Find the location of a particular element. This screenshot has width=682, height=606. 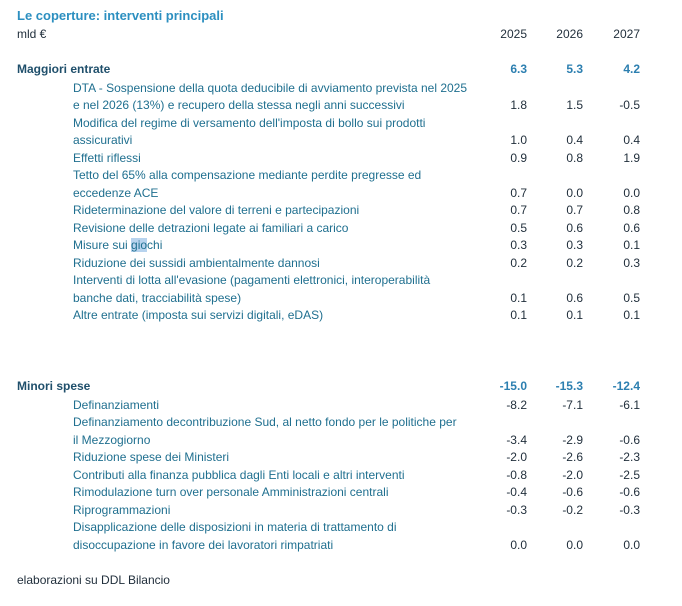

row-value-2027: -0.6 is located at coordinates (629, 492).